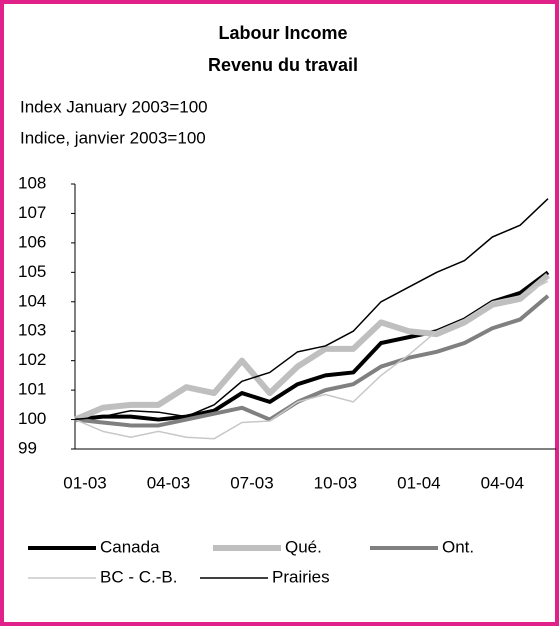 This screenshot has height=626, width=559. I want to click on x-tick-label: 01-03, so click(84, 482).